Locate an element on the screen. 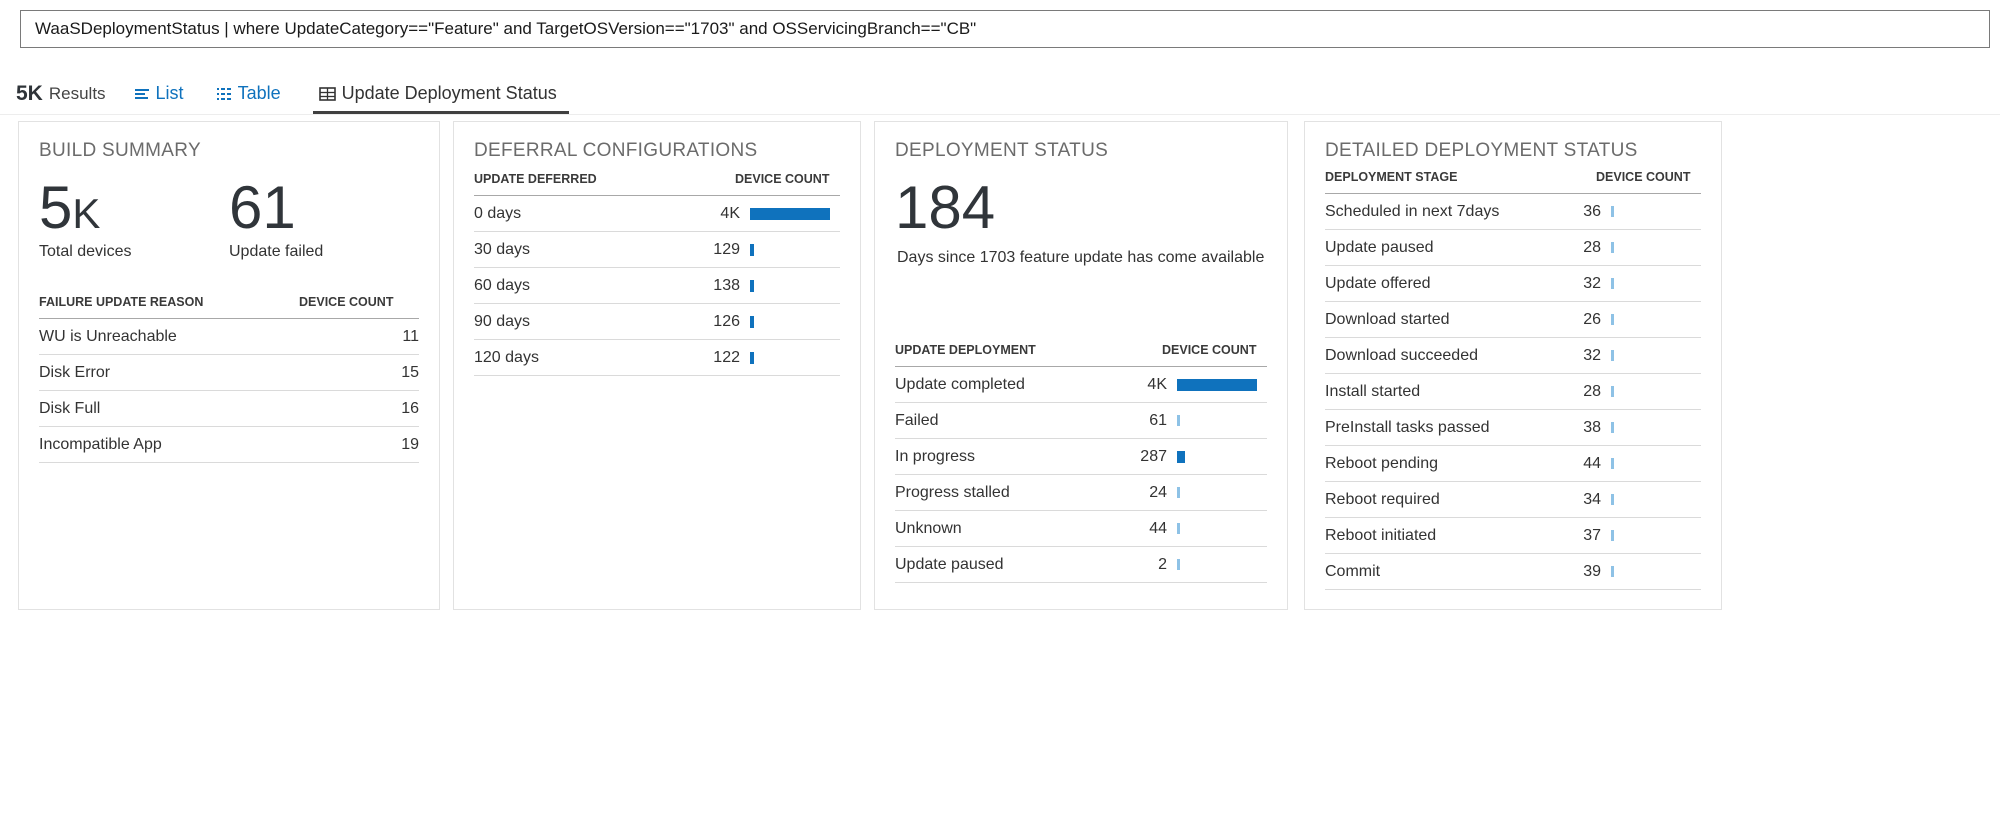  row-value: 4K is located at coordinates (730, 213).